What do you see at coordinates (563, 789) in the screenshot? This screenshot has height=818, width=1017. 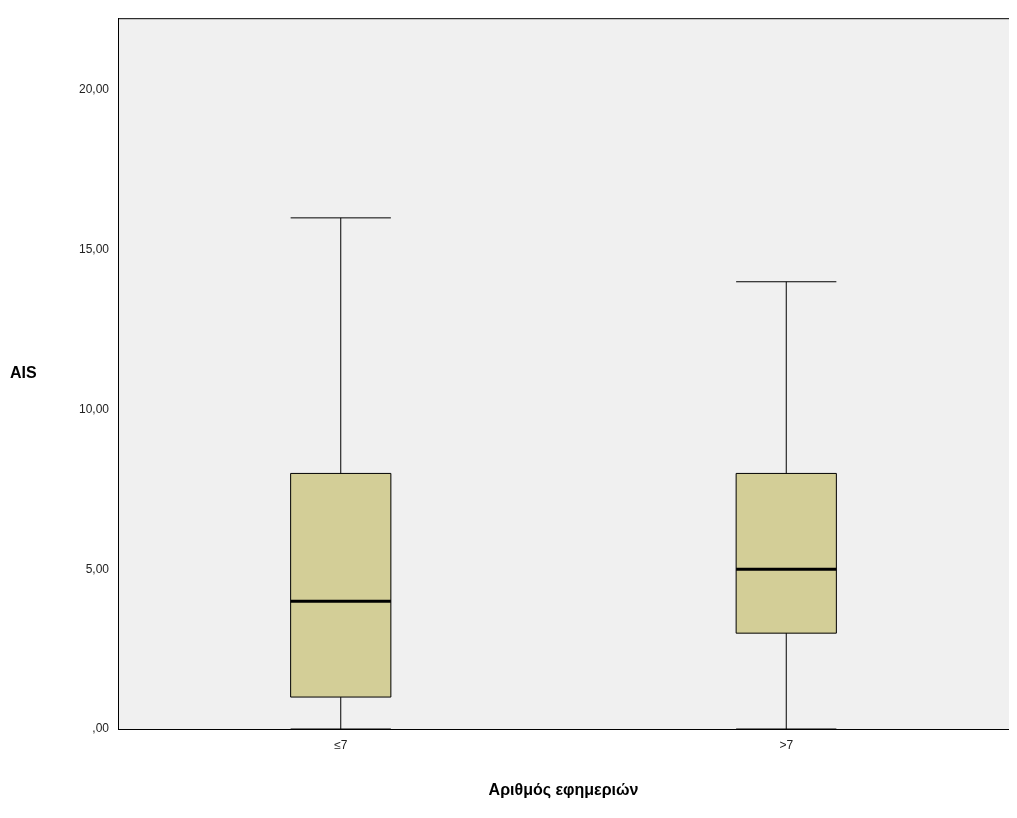 I see `x-axis-title: Αριθμός εφημεριών` at bounding box center [563, 789].